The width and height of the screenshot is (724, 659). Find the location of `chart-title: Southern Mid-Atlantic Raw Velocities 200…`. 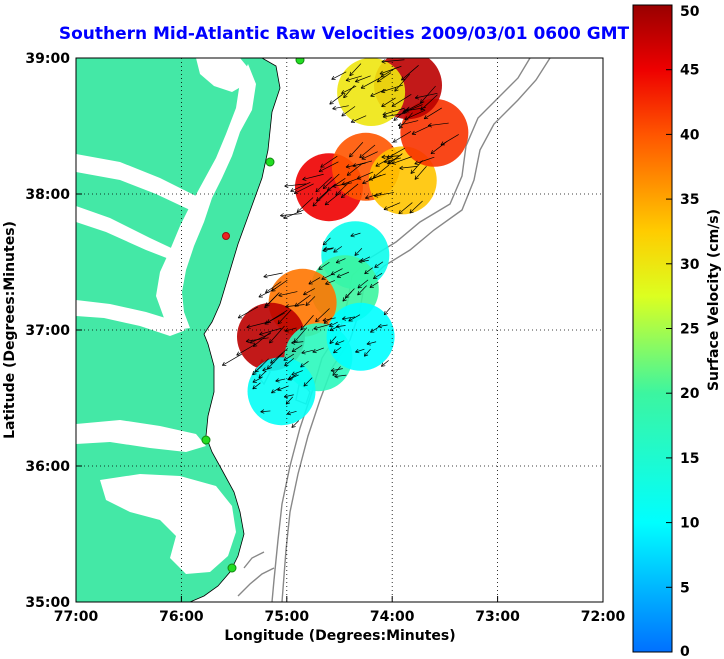

chart-title: Southern Mid-Atlantic Raw Velocities 200… is located at coordinates (344, 34).